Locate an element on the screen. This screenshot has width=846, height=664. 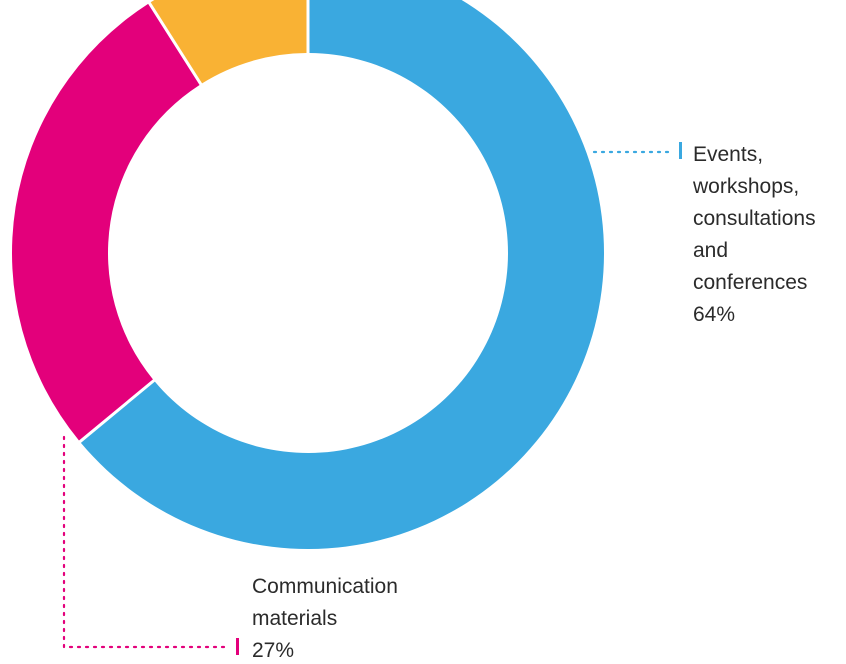
label-events-line-4: and is located at coordinates (710, 250).